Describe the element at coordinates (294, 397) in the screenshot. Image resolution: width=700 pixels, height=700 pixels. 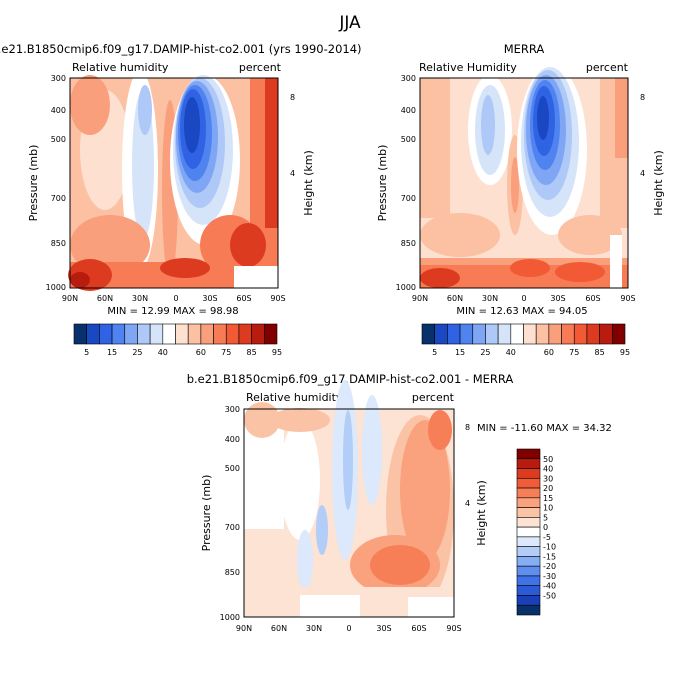
I see `panel-diff-left-label: Relative humidity` at that location.